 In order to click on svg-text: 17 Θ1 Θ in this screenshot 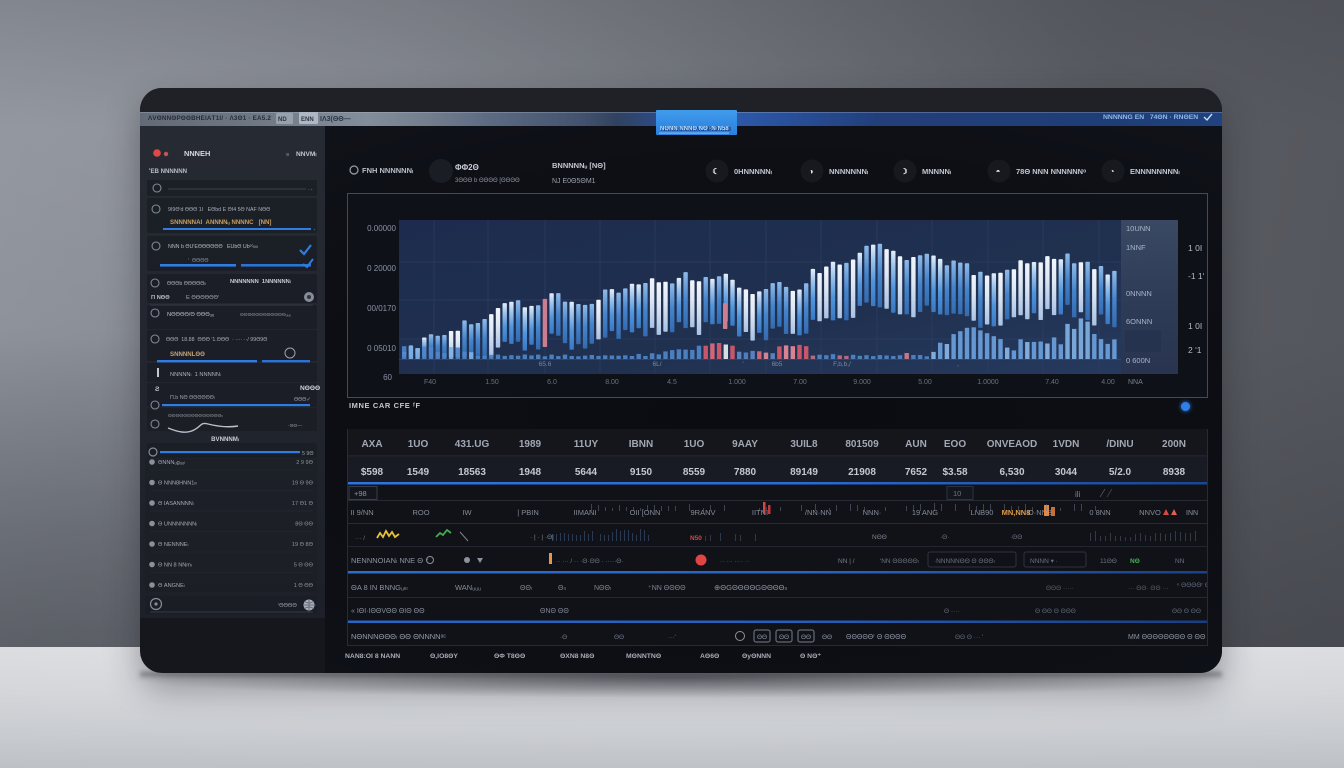, I will do `click(303, 504)`.